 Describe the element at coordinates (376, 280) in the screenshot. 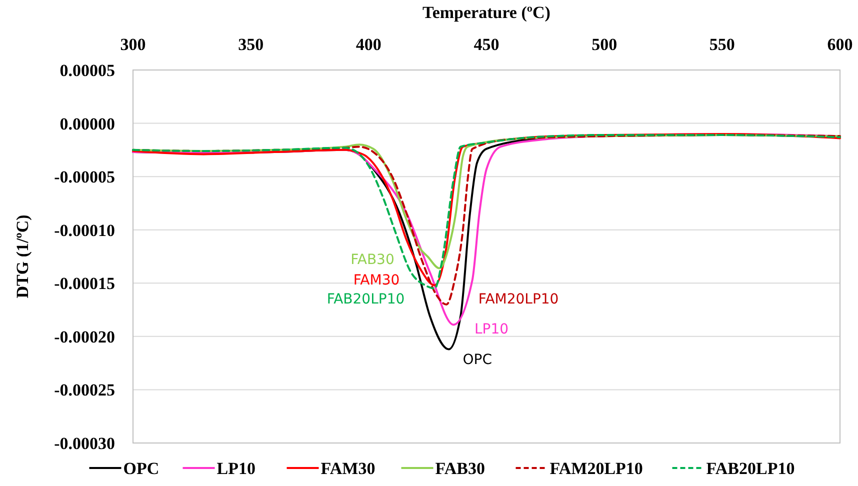

I see `text: FAM30` at that location.